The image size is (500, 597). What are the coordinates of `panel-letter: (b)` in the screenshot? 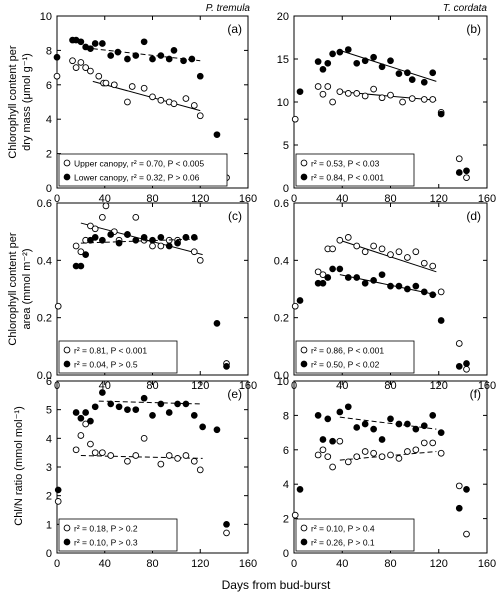 It's located at (473, 29).